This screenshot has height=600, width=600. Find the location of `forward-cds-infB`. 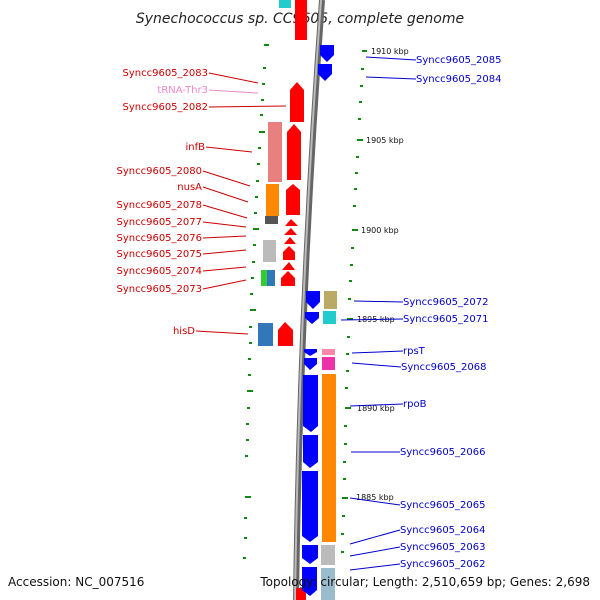

forward-cds-infB is located at coordinates (294, 152).